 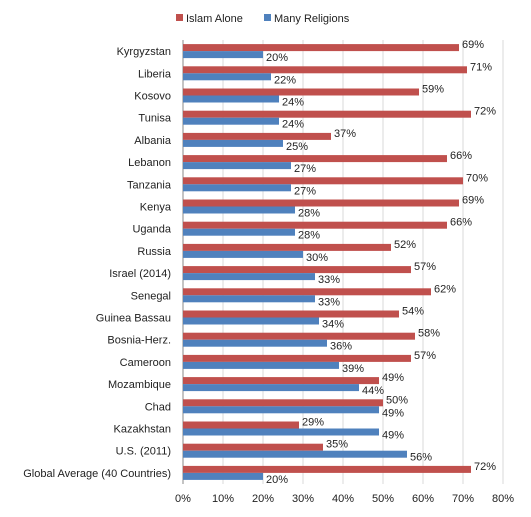 I want to click on data-label: 50%, so click(x=397, y=400).